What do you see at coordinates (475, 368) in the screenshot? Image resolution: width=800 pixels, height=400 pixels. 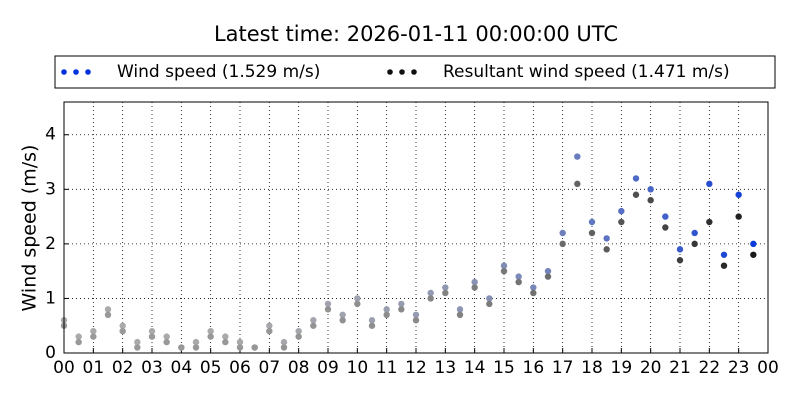 I see `x-tick-label: 14` at bounding box center [475, 368].